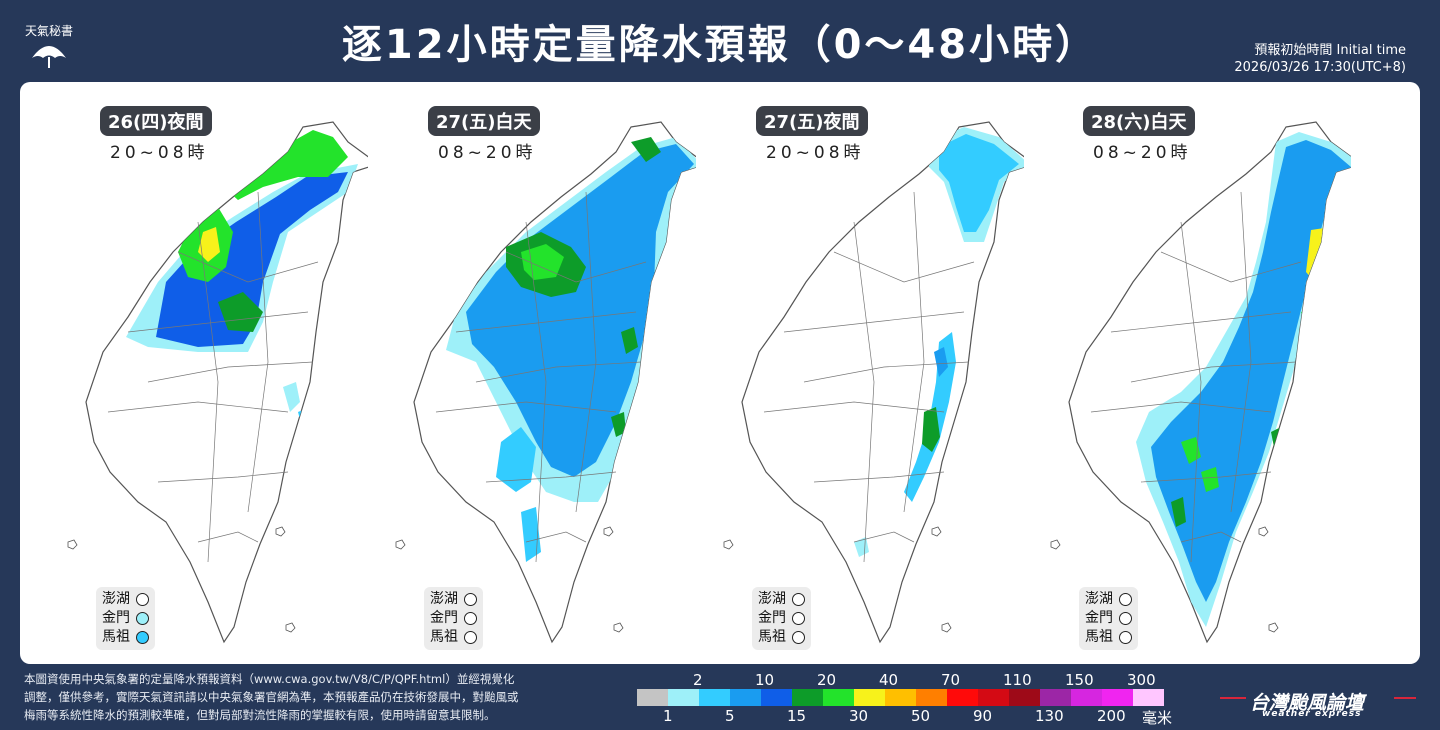 This screenshot has height=730, width=1440. Describe the element at coordinates (48, 31) in the screenshot. I see `logo-text: 天氣秘書` at that location.